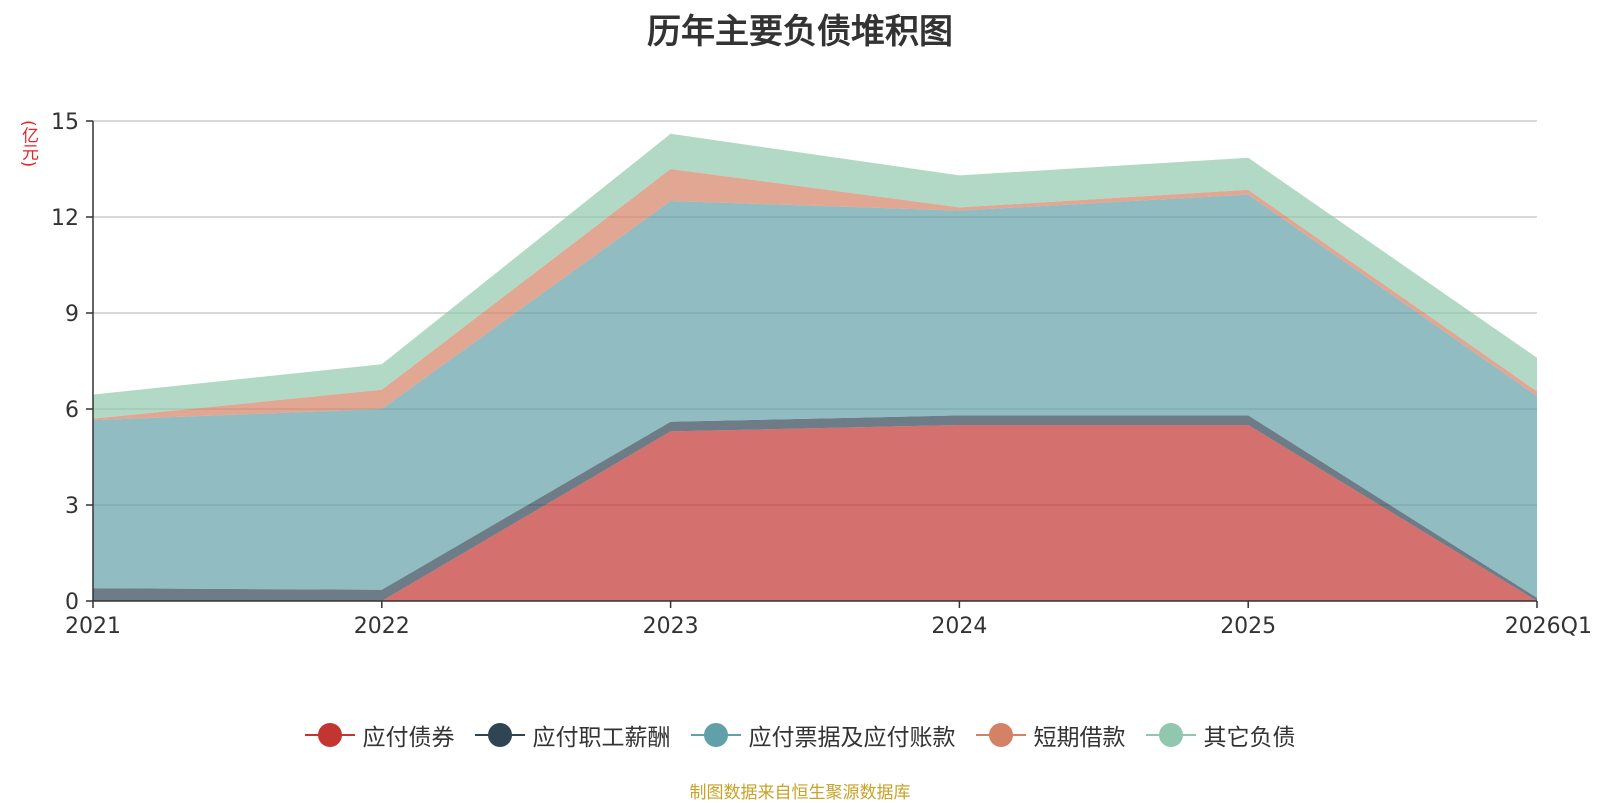 The height and width of the screenshot is (803, 1600). I want to click on x-tick-label: 2021, so click(93, 626).